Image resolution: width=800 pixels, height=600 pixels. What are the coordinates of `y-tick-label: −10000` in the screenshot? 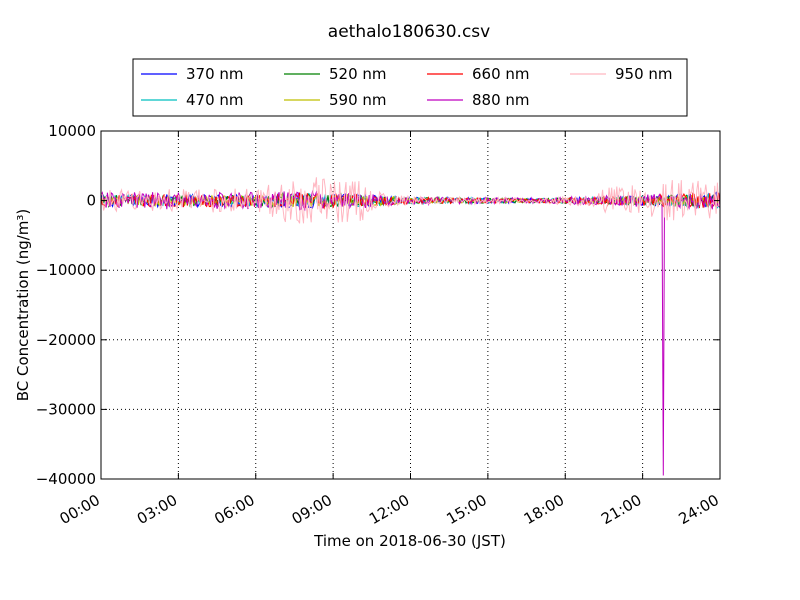 It's located at (66, 270).